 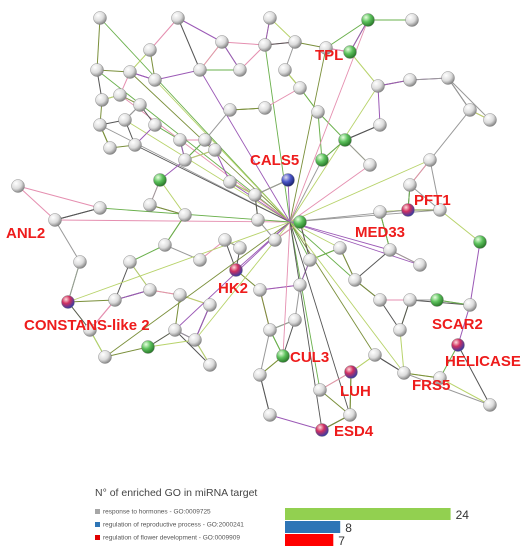 What do you see at coordinates (309, 357) in the screenshot?
I see `gene-label: CUL3` at bounding box center [309, 357].